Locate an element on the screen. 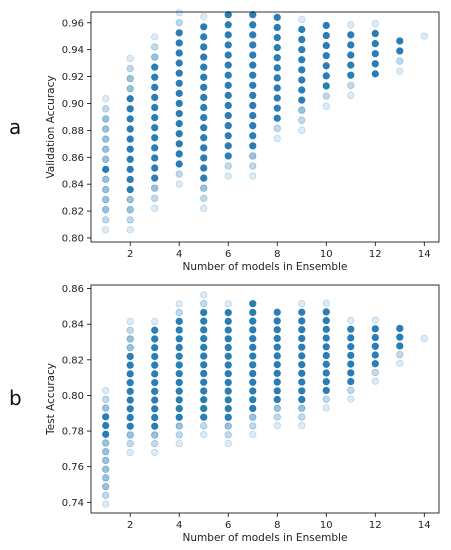 The height and width of the screenshot is (550, 451). x-tick-label-b: 8 is located at coordinates (277, 525).